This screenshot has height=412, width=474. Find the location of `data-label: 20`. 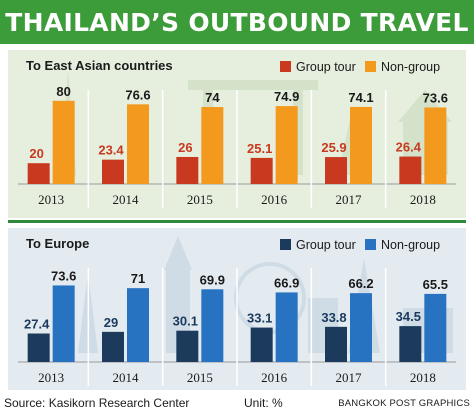

data-label: 20 is located at coordinates (36, 153).